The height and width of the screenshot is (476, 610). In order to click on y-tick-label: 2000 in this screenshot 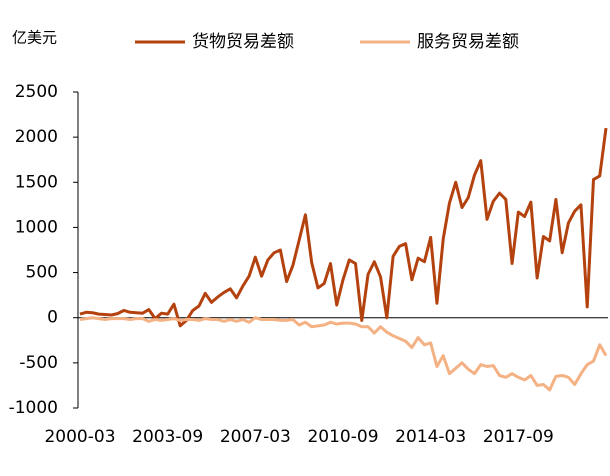, I will do `click(36, 137)`.